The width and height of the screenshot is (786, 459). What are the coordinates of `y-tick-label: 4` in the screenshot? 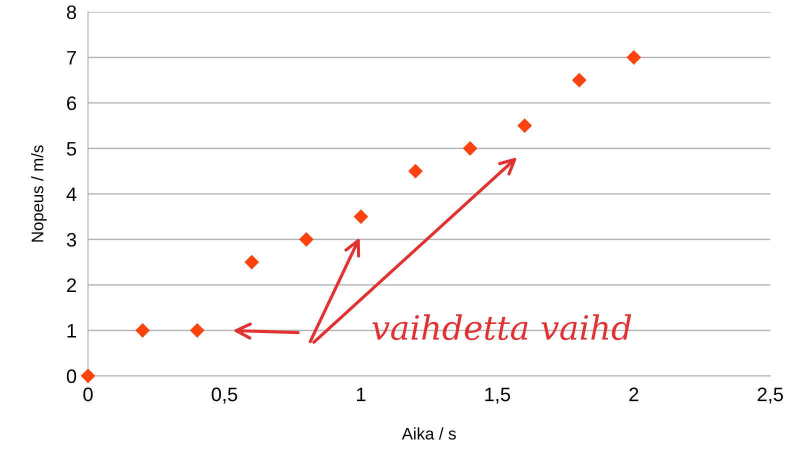 It's located at (71, 194).